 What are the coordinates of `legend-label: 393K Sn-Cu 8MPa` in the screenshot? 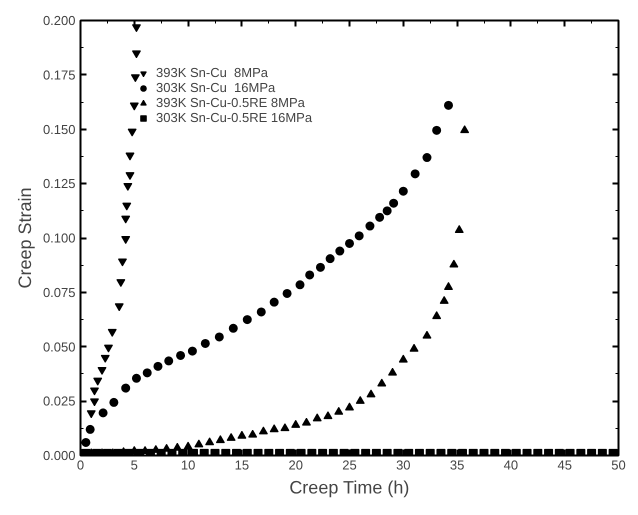 It's located at (212, 72).